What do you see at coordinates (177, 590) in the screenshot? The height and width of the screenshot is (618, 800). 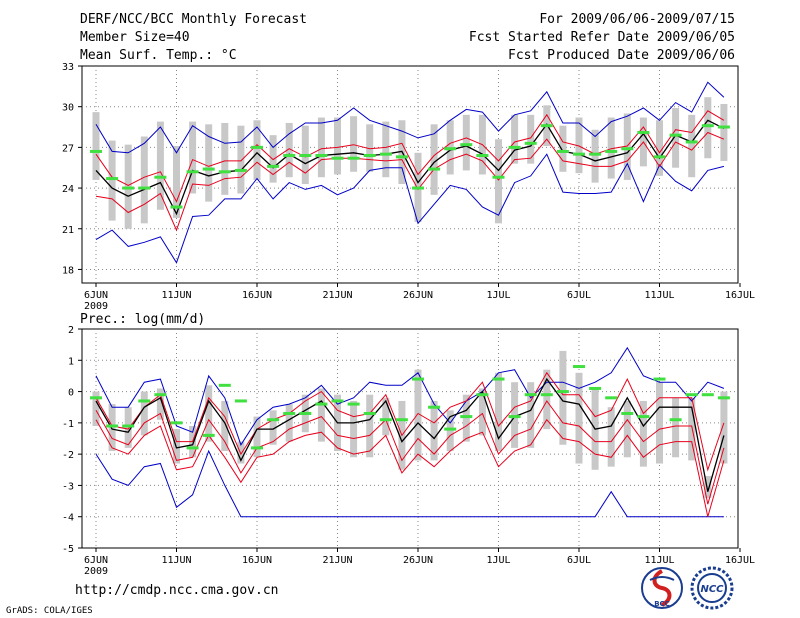 I see `source-url: http://cmdp.ncc.cma.gov.cn` at bounding box center [177, 590].